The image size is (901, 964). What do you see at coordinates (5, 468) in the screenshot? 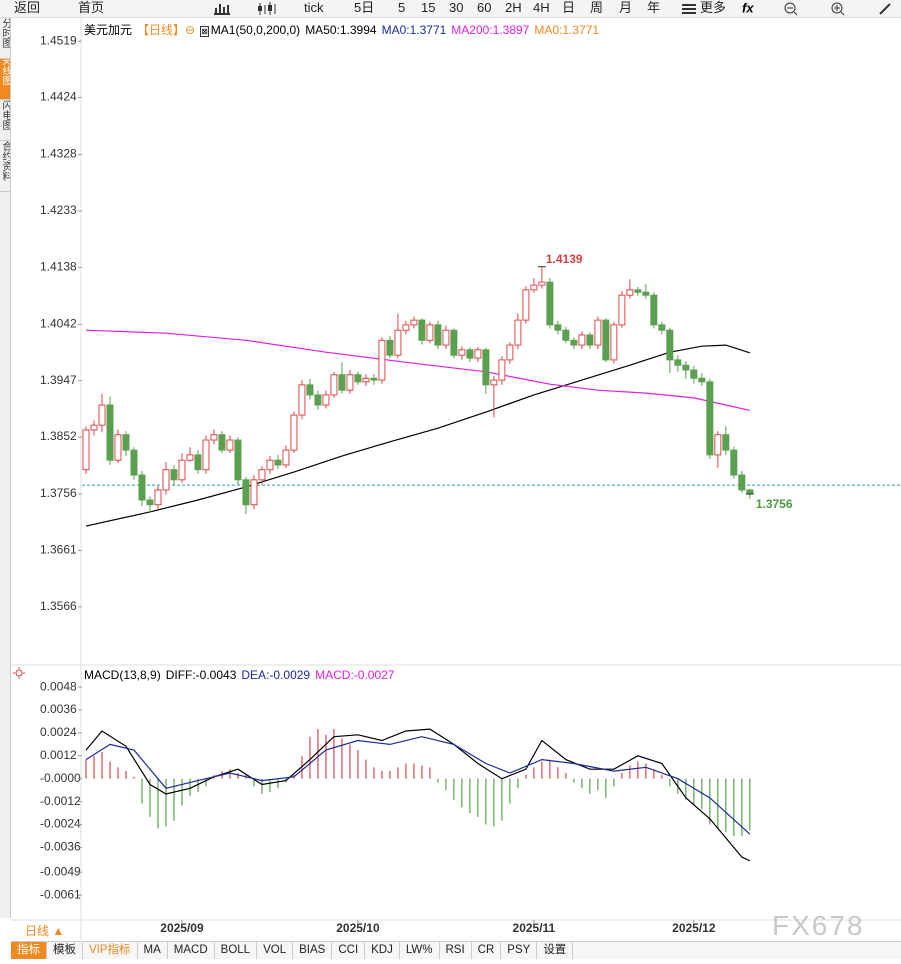
I see `sidebar: 分时图 K线图 闪电图 合约资料` at bounding box center [5, 468].